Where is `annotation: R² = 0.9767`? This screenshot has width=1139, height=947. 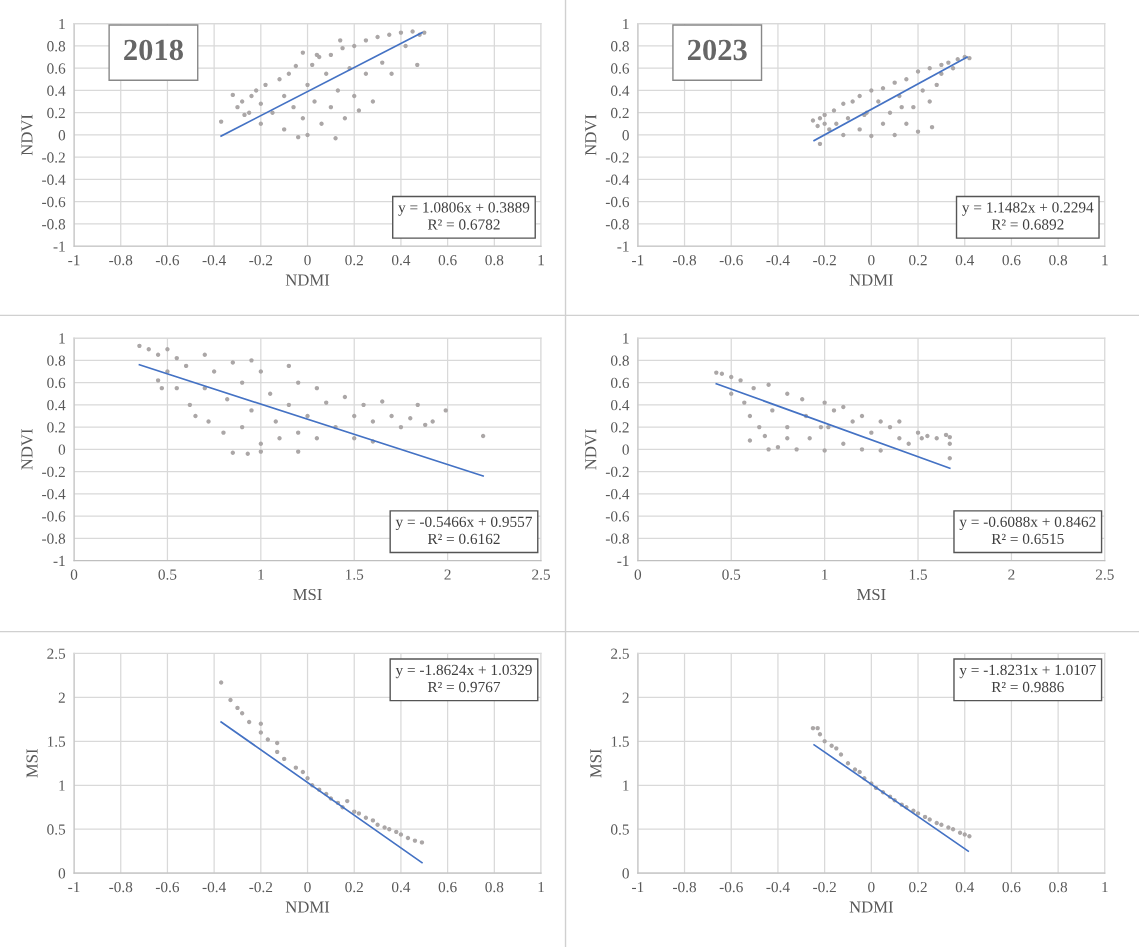 annotation: R² = 0.9767 is located at coordinates (464, 687).